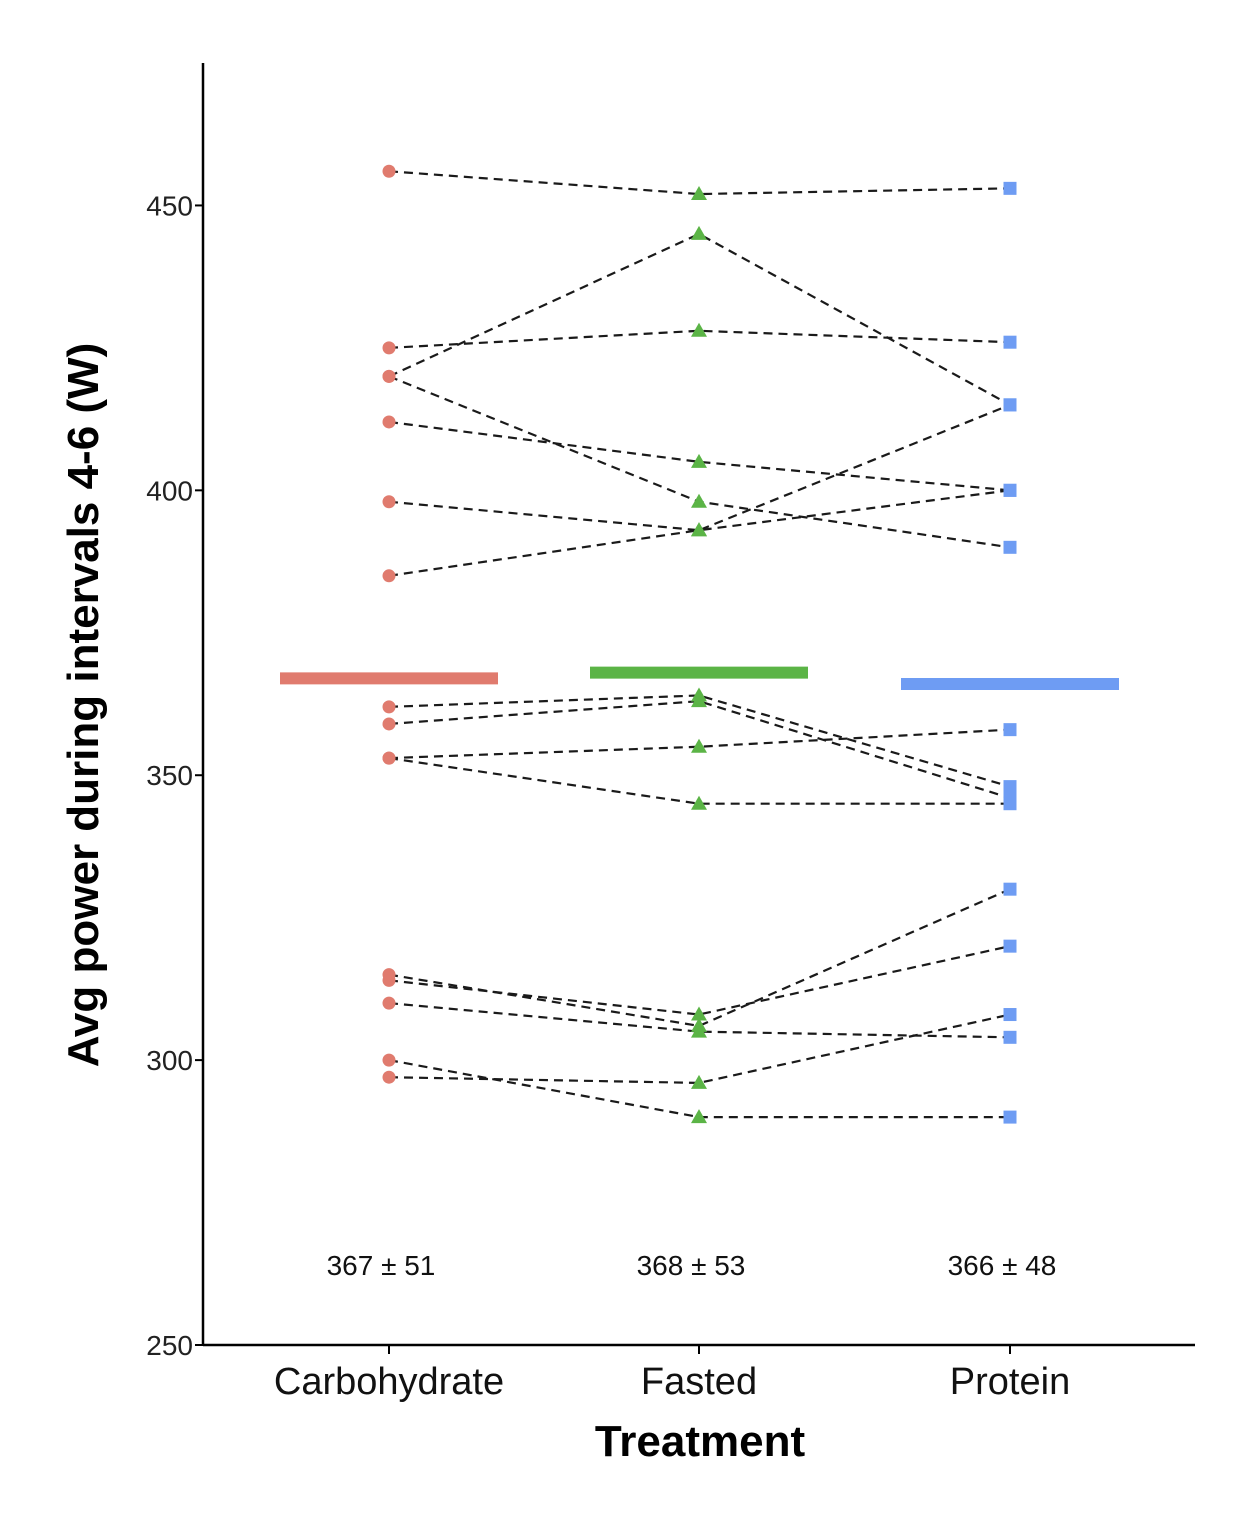  Describe the element at coordinates (83, 705) in the screenshot. I see `y-axis-title: Avg power during intervals 4-6 (W)` at that location.